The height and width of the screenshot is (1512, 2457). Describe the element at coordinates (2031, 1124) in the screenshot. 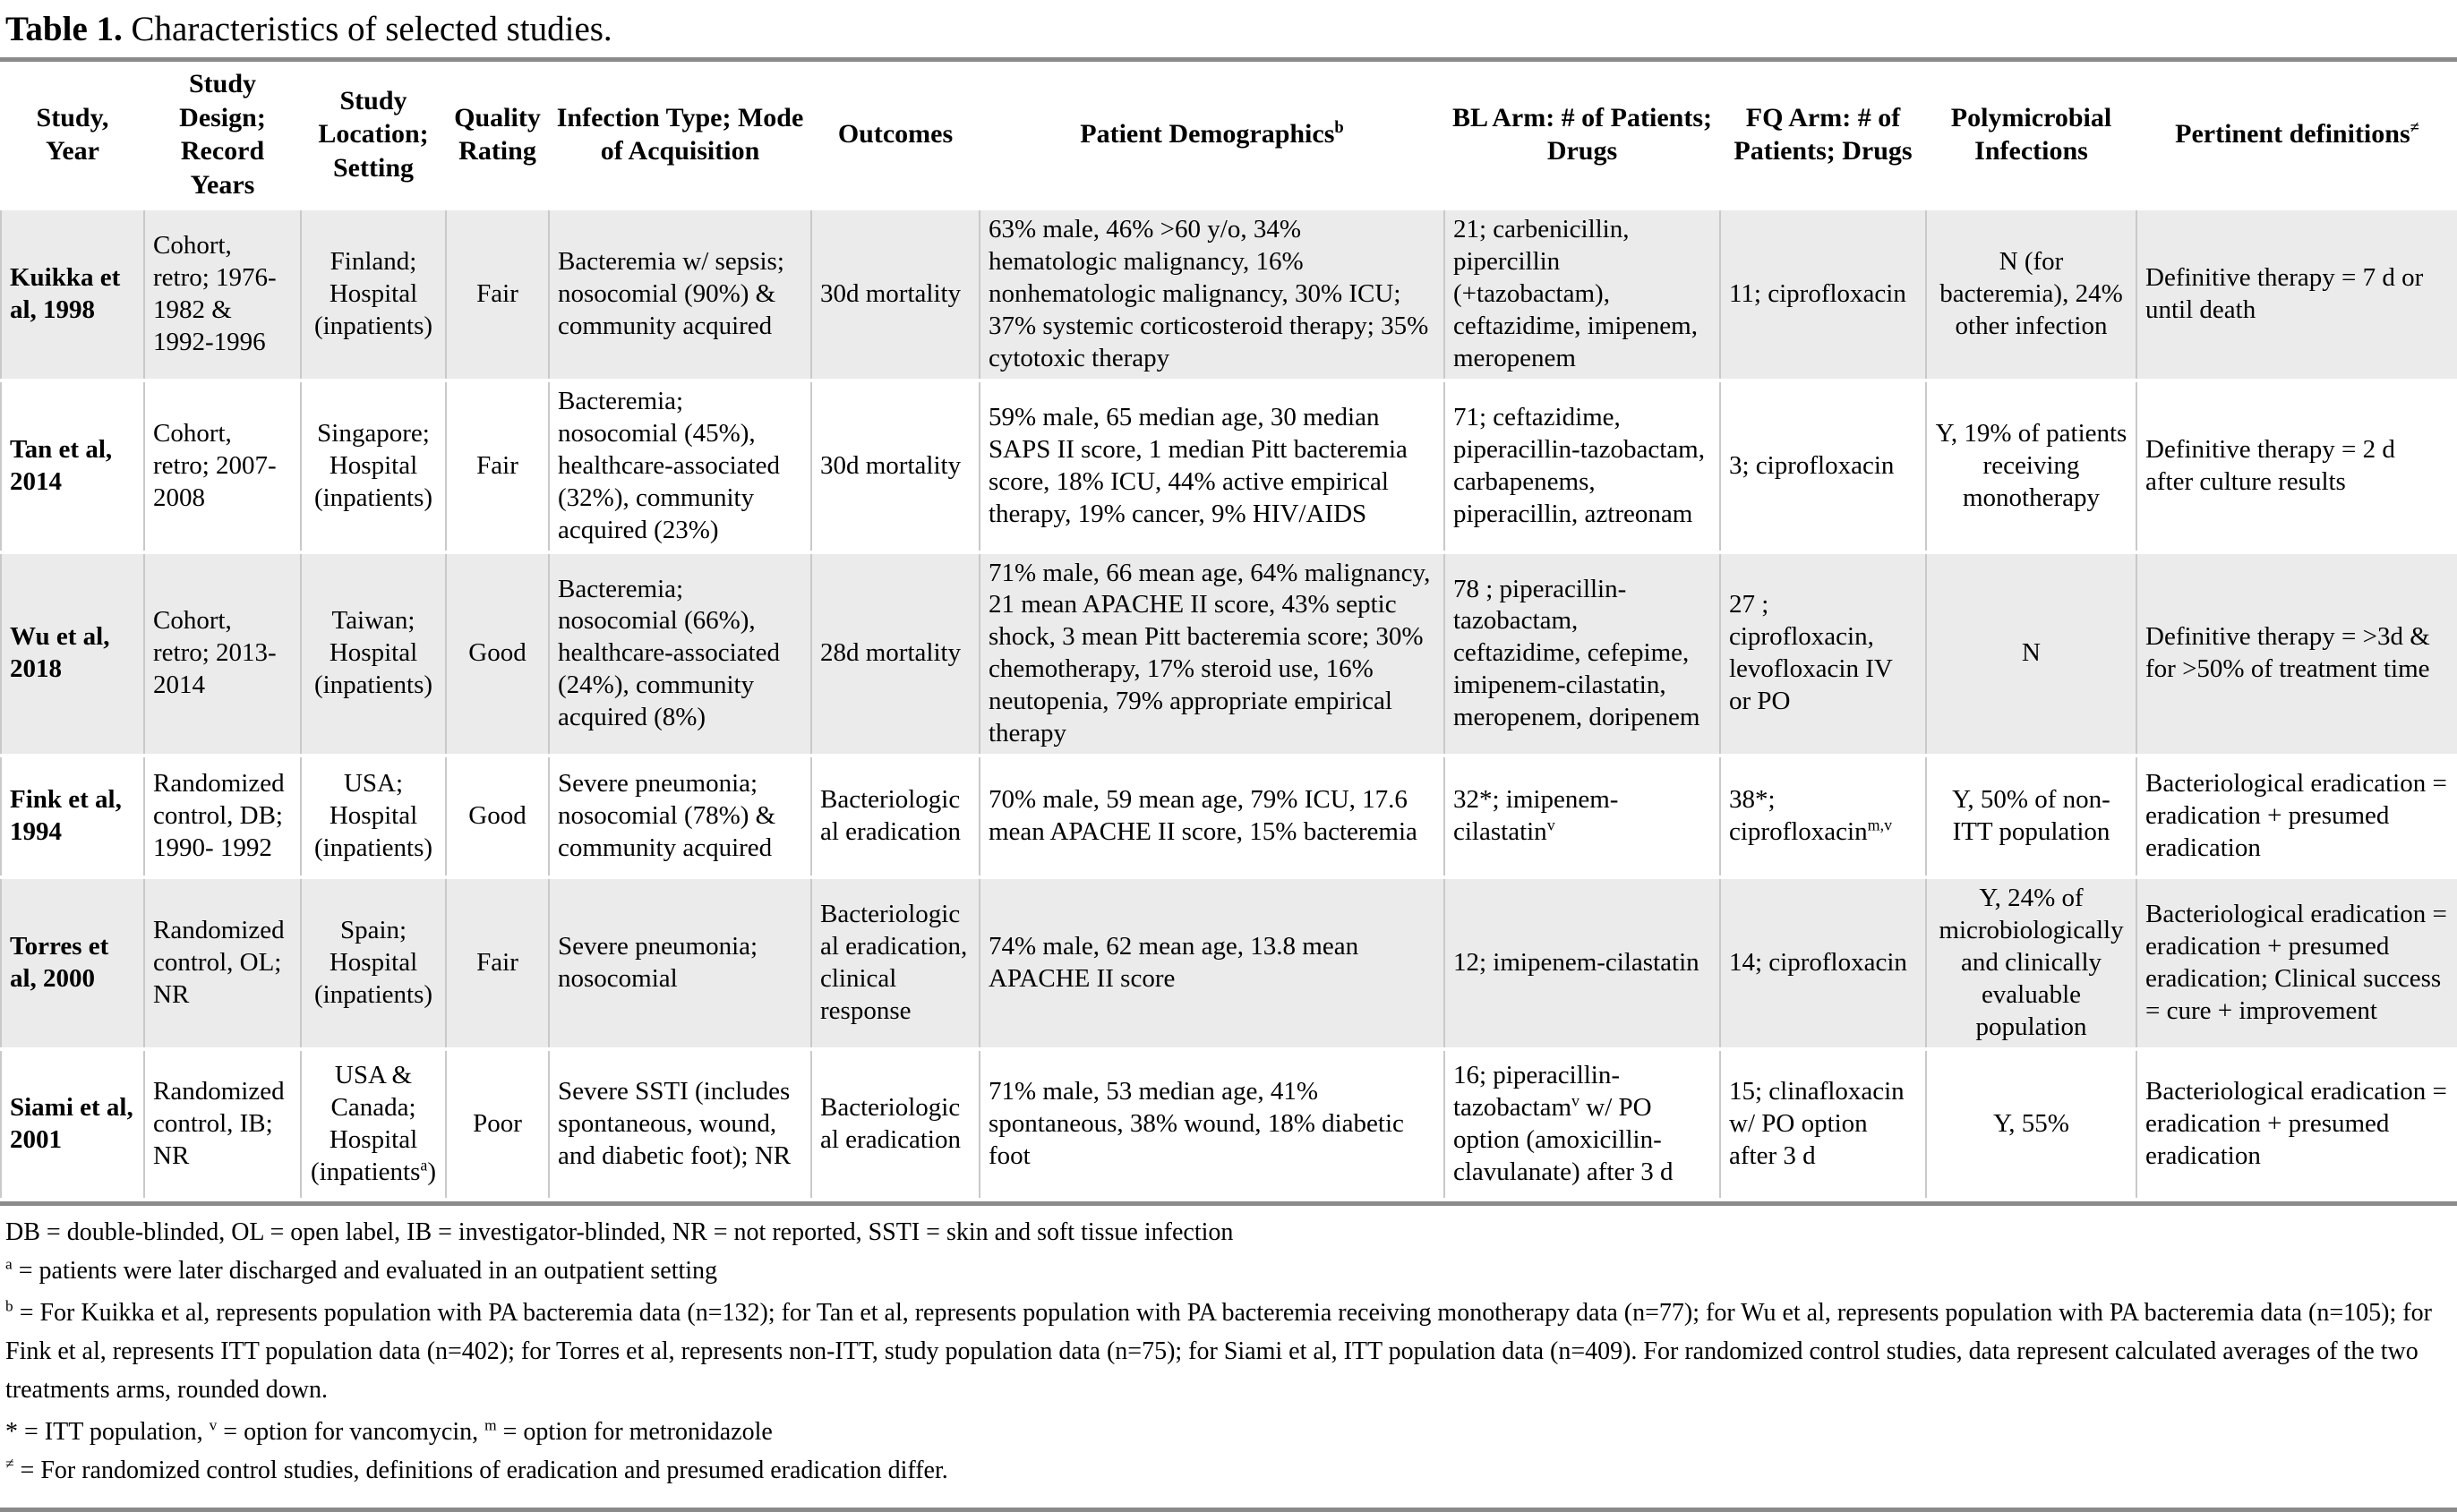

I see `cell-polymicrobial: Y, 55%` at that location.